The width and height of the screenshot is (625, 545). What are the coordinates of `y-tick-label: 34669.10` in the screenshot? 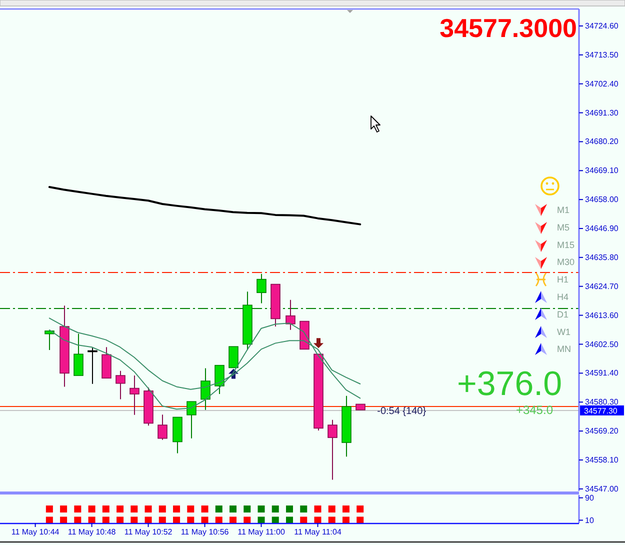 It's located at (602, 171).